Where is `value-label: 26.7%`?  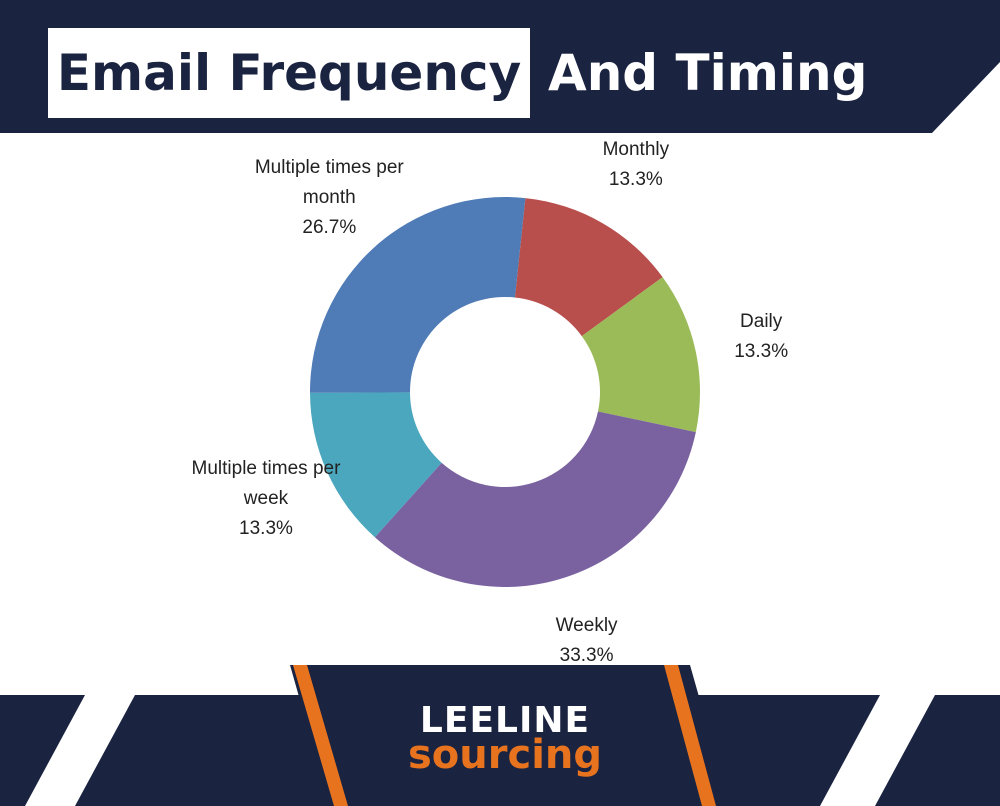
value-label: 26.7% is located at coordinates (329, 227).